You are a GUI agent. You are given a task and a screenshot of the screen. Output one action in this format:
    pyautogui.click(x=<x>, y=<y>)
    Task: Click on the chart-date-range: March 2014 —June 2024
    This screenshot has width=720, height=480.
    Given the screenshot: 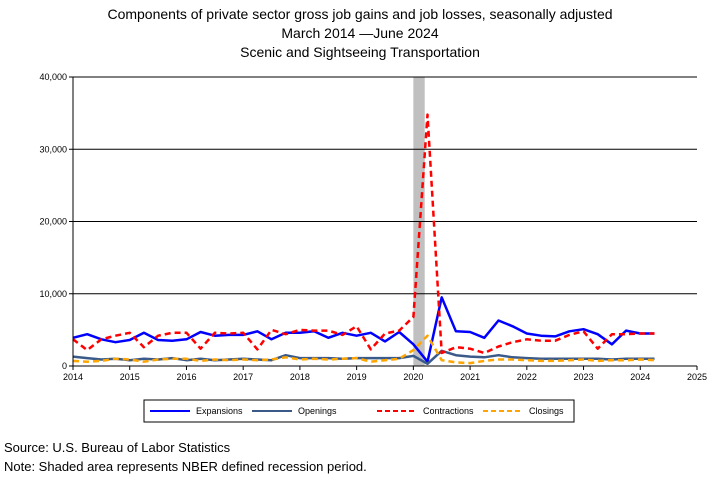 What is the action you would take?
    pyautogui.click(x=359, y=33)
    